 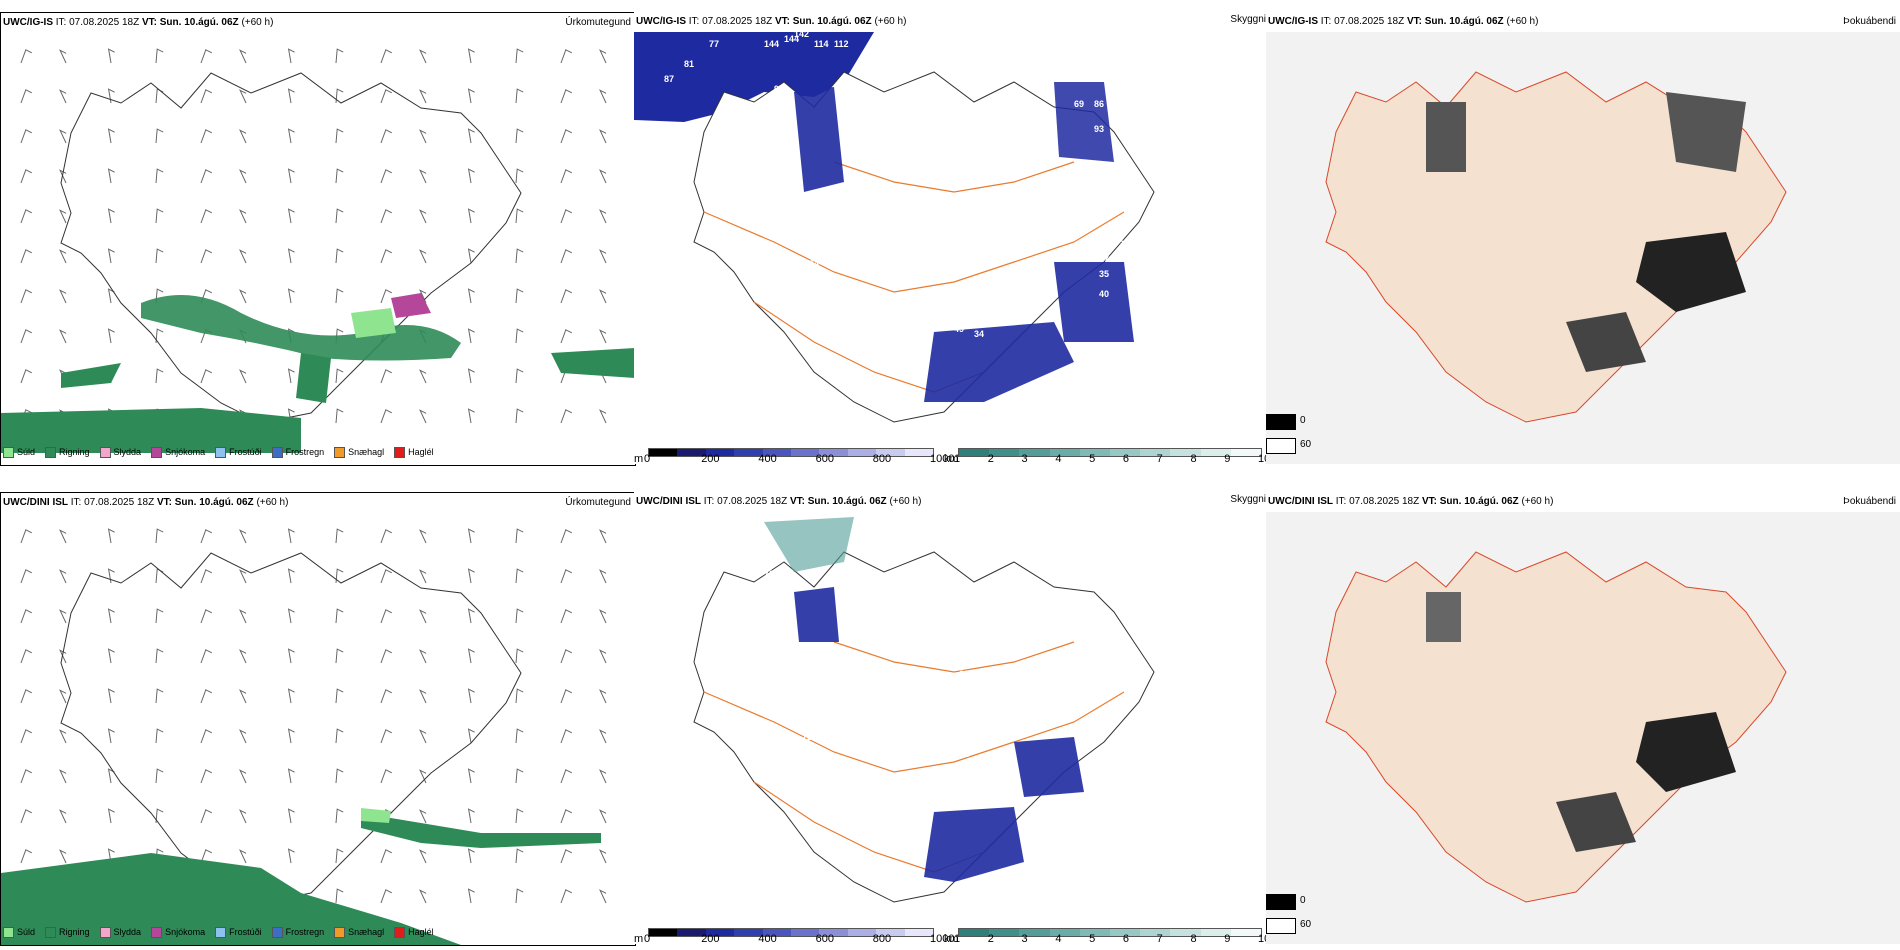 I want to click on ptype-label: Frostregn, so click(x=305, y=932).